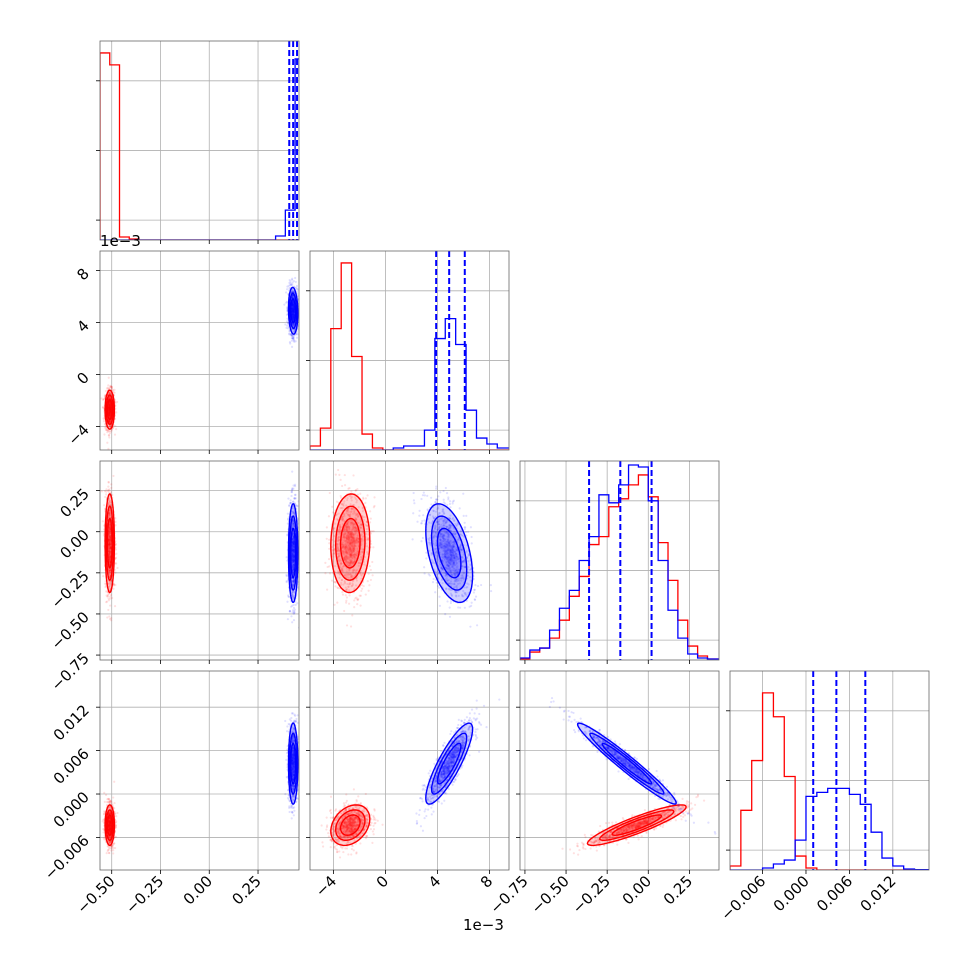 This screenshot has height=970, width=970. I want to click on density-fill-red, so click(110, 543).